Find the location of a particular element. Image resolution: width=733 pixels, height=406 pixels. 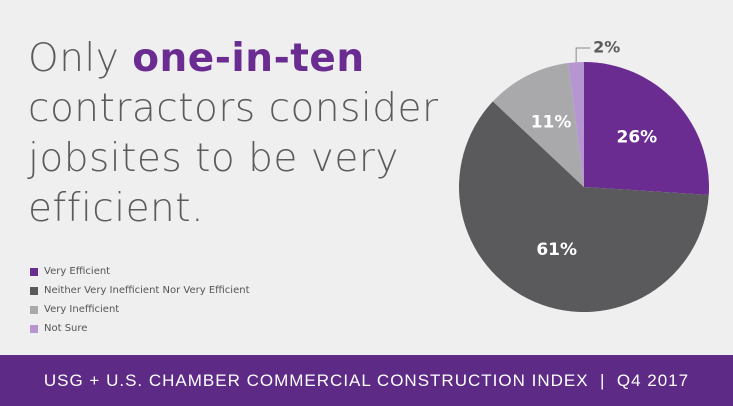

slice-label-very-inefficient: 11% is located at coordinates (551, 122).